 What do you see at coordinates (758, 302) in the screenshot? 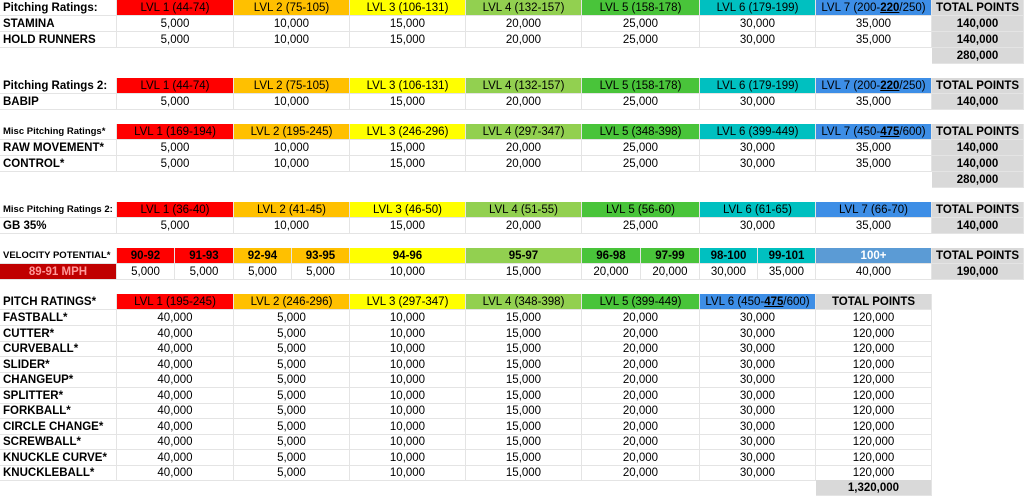
I see `level-header: LVL 6 (450-475/600)` at bounding box center [758, 302].